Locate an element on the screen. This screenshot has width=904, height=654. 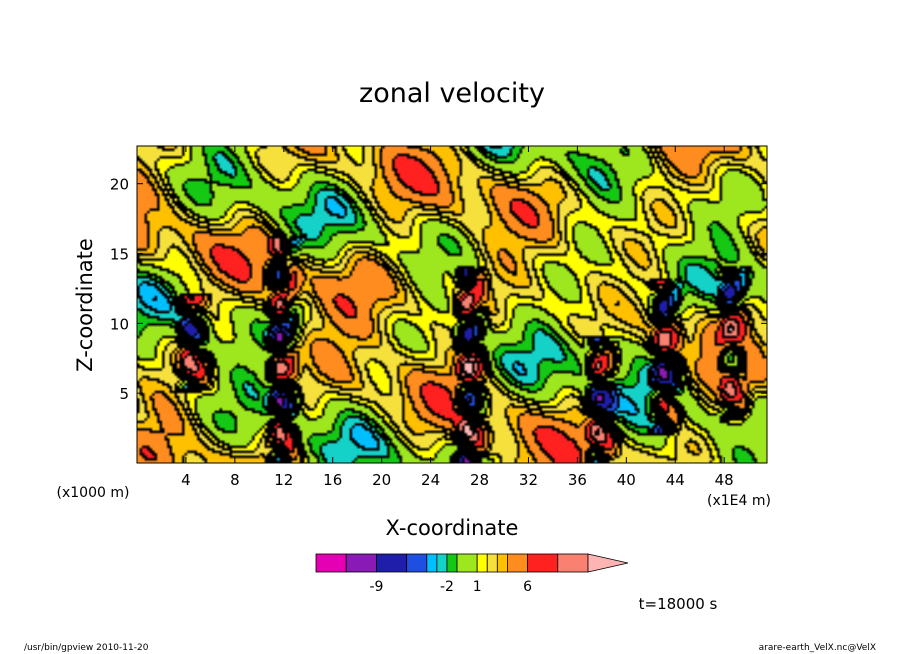
x-unit-left: (x1000 m) is located at coordinates (93, 493).